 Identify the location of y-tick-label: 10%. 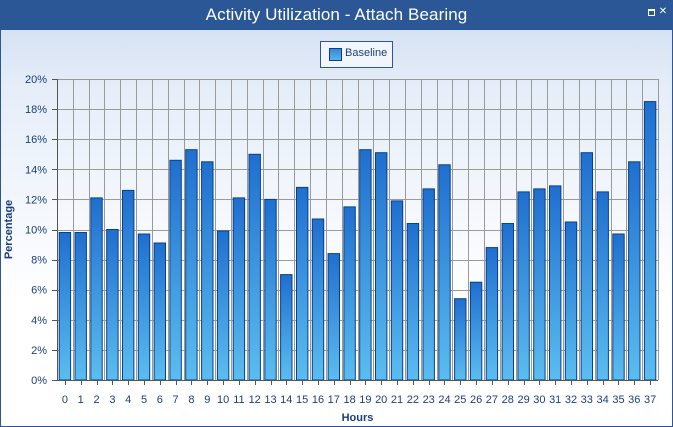
(36, 231).